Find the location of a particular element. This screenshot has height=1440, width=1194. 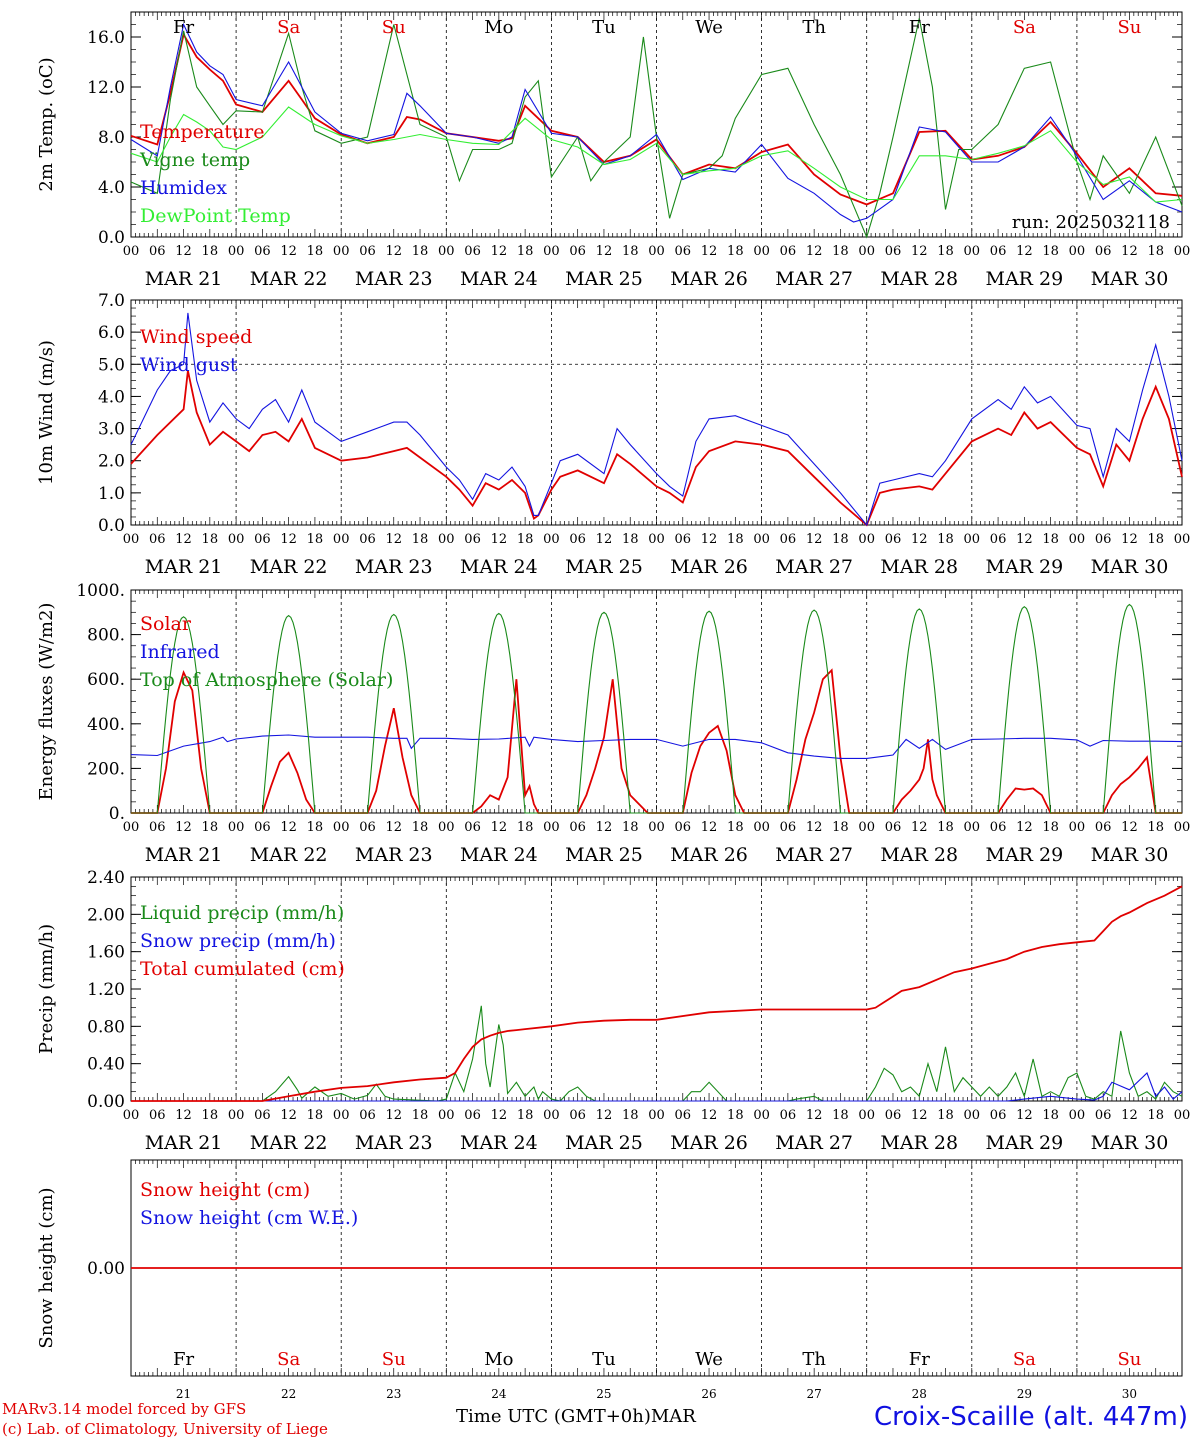

weekday-label: Su is located at coordinates (1129, 27).